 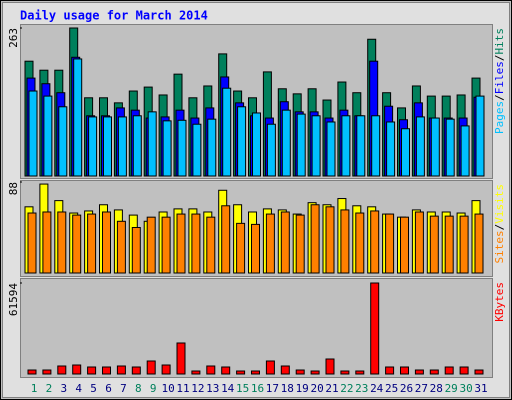 I want to click on x-tick-label: 21, so click(x=331, y=388).